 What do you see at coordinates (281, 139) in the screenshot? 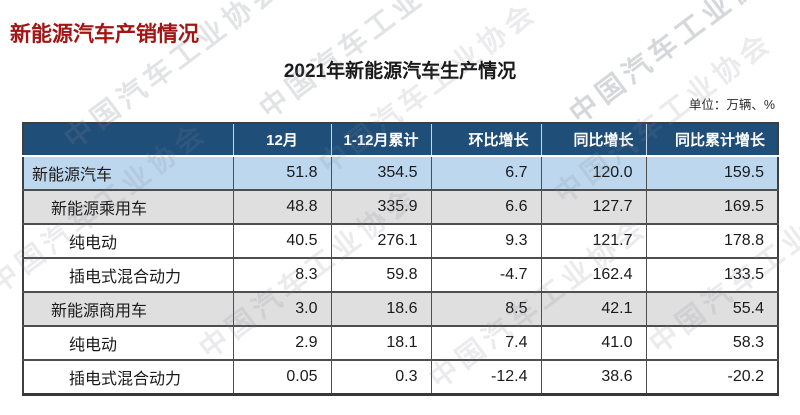
I see `header-cell: 12月` at bounding box center [281, 139].